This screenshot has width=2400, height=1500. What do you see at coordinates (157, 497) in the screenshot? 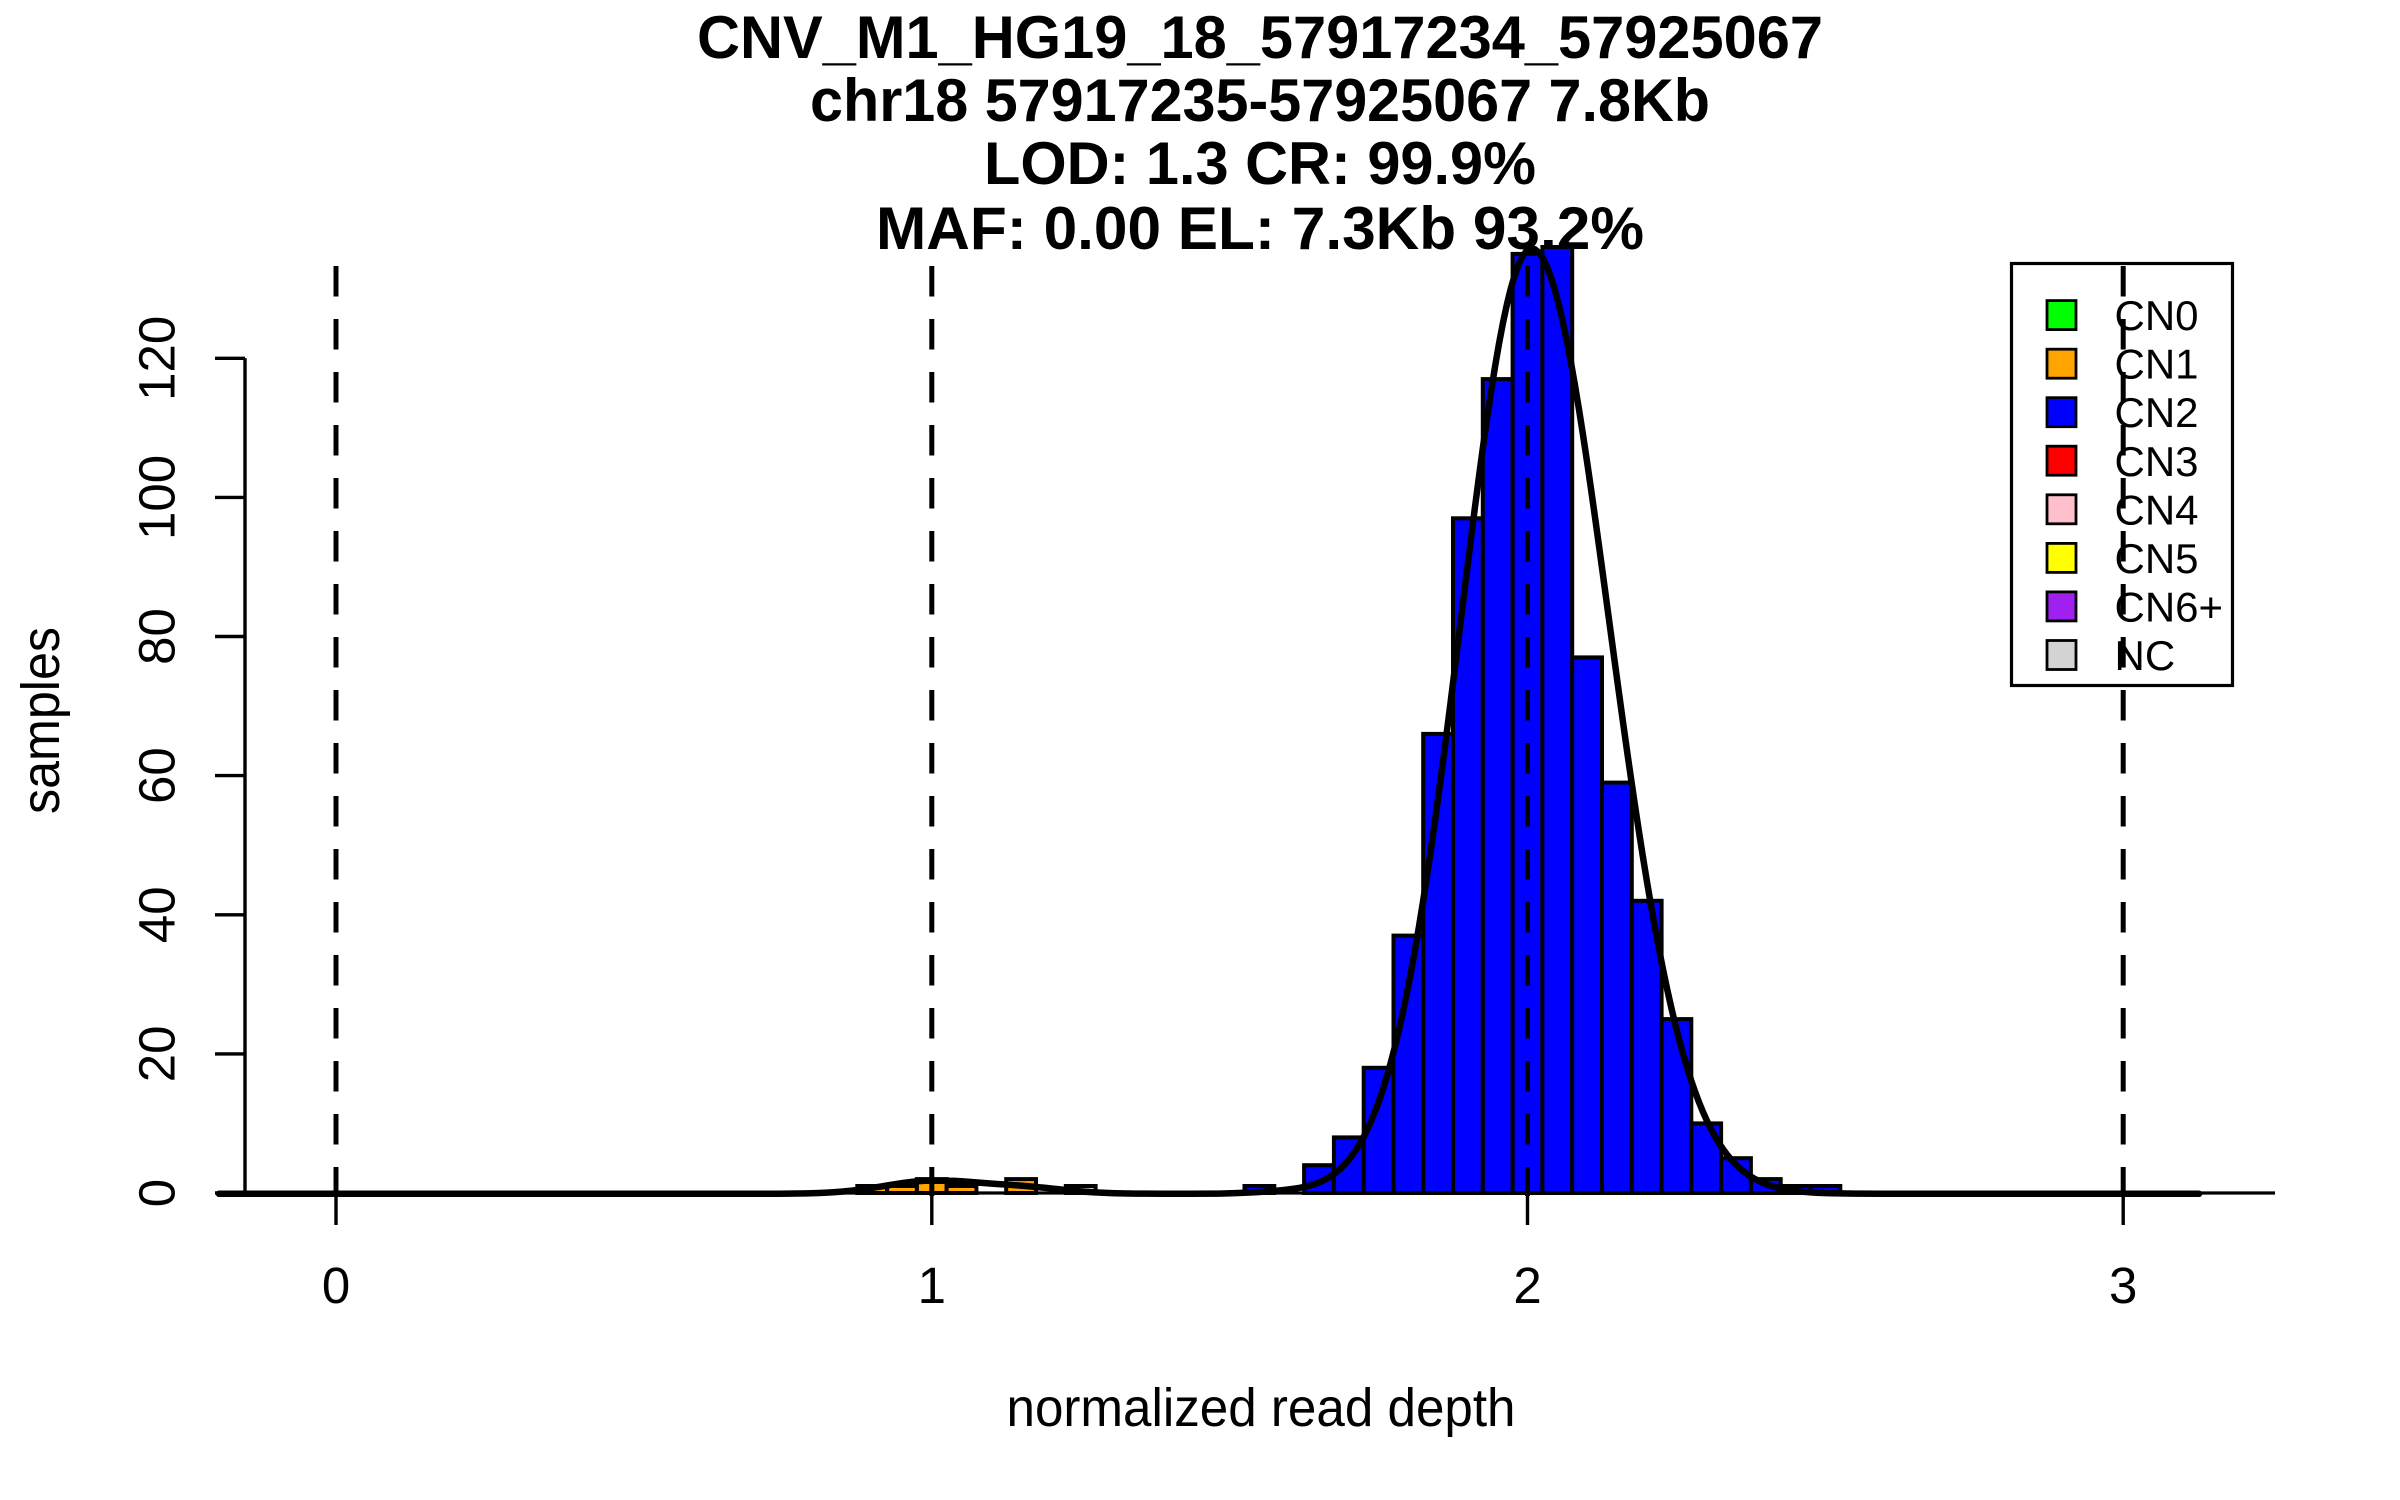
I see `svg-text: 100` at bounding box center [157, 497].